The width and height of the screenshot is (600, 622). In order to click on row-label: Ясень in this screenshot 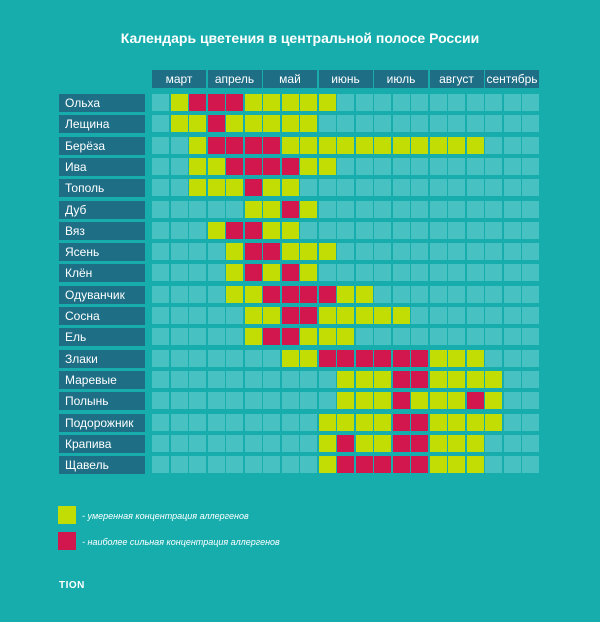, I will do `click(102, 252)`.